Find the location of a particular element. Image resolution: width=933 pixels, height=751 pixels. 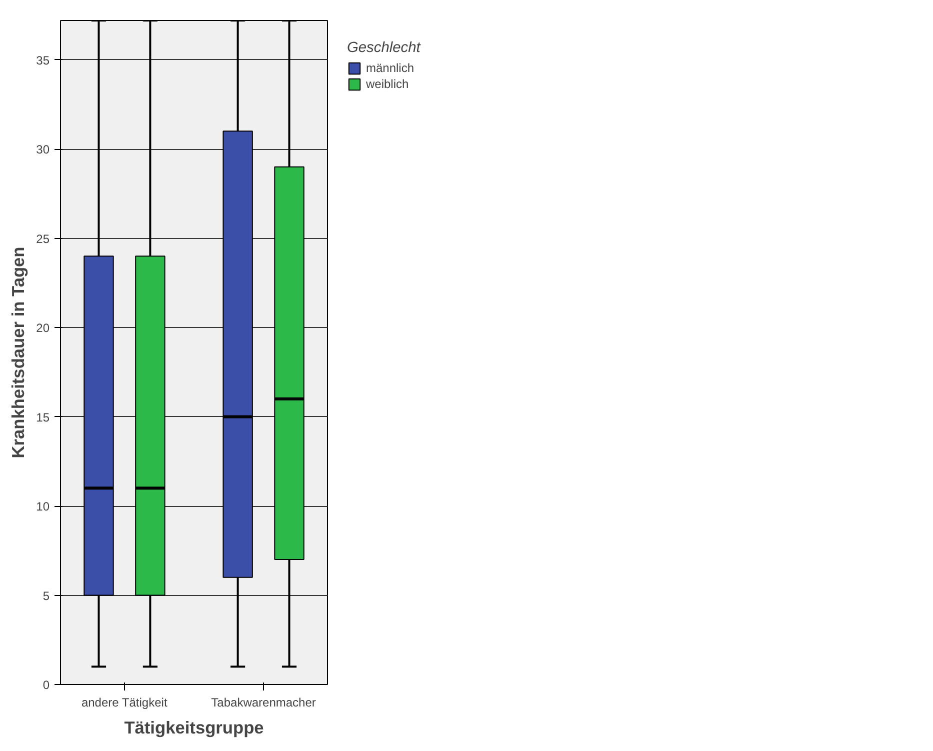

x-tick-label: andere Tätigkeit is located at coordinates (124, 703).